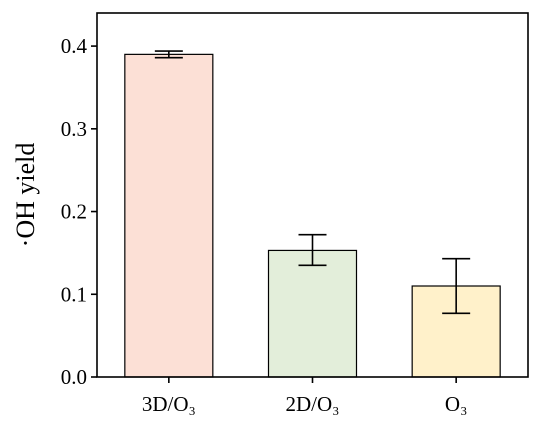 The image size is (550, 428). I want to click on y-ticks-layer: 0.0 0.1 0.2 0.3 0.4, so click(79, 211).